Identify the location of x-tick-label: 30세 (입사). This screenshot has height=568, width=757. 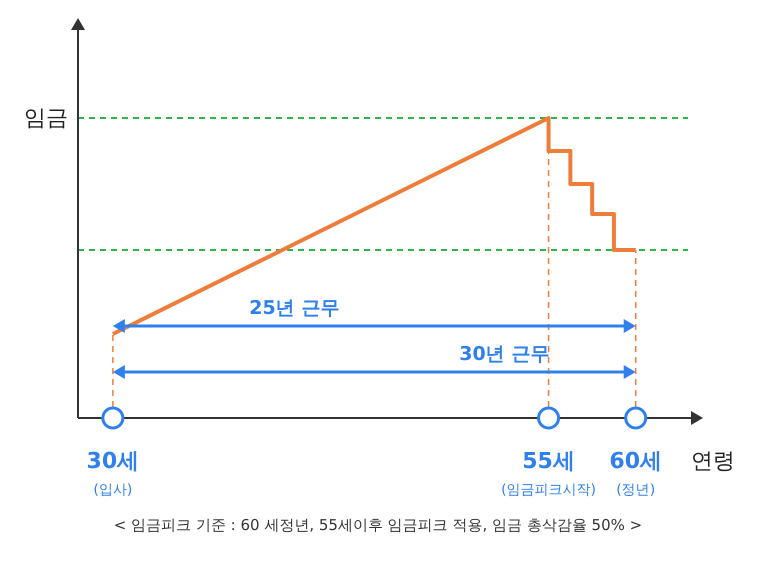
(113, 473).